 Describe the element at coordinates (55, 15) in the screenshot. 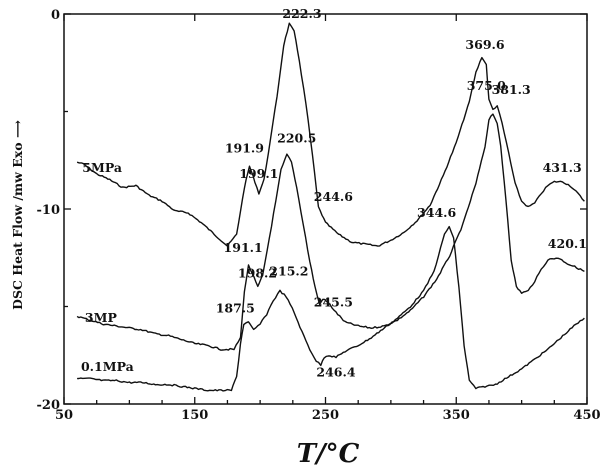

I see `y-tick-label: 0` at that location.